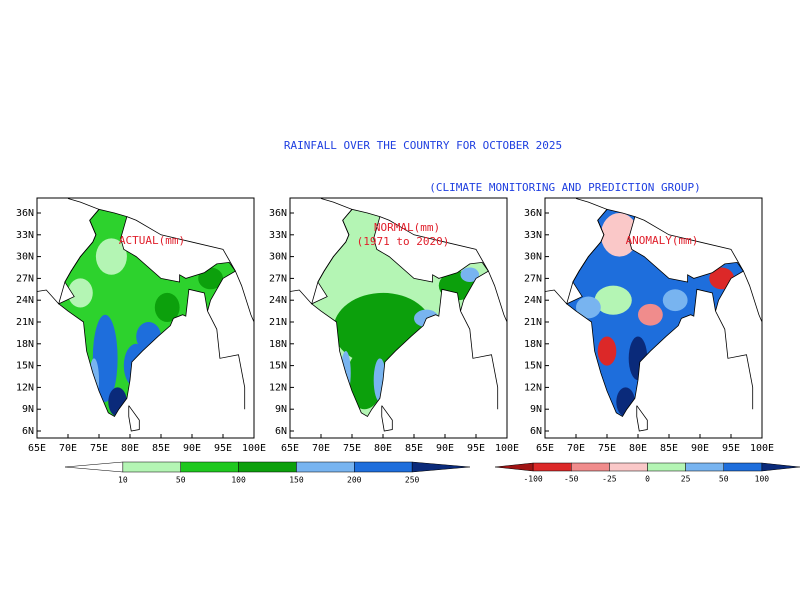 The image size is (800, 600). What do you see at coordinates (609, 479) in the screenshot?
I see `colorbar-label: -25` at bounding box center [609, 479].